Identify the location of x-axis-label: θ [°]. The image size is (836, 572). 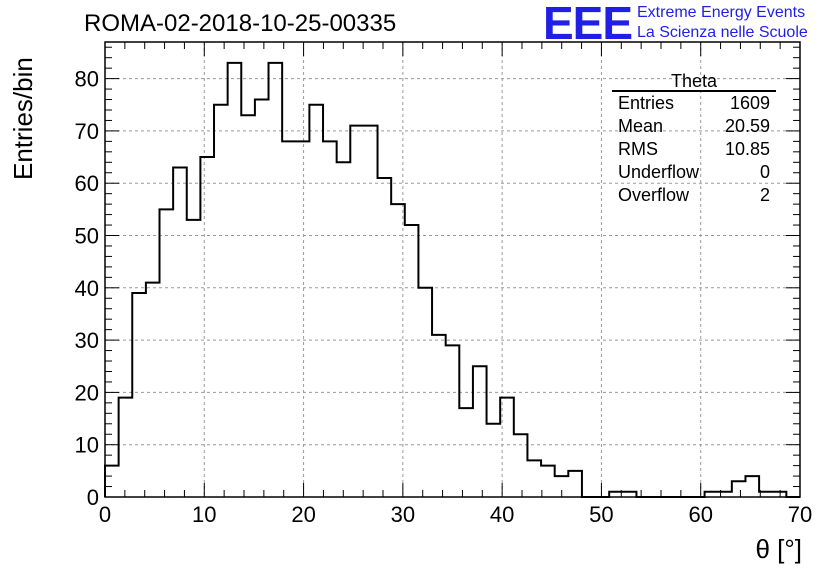
(778, 549).